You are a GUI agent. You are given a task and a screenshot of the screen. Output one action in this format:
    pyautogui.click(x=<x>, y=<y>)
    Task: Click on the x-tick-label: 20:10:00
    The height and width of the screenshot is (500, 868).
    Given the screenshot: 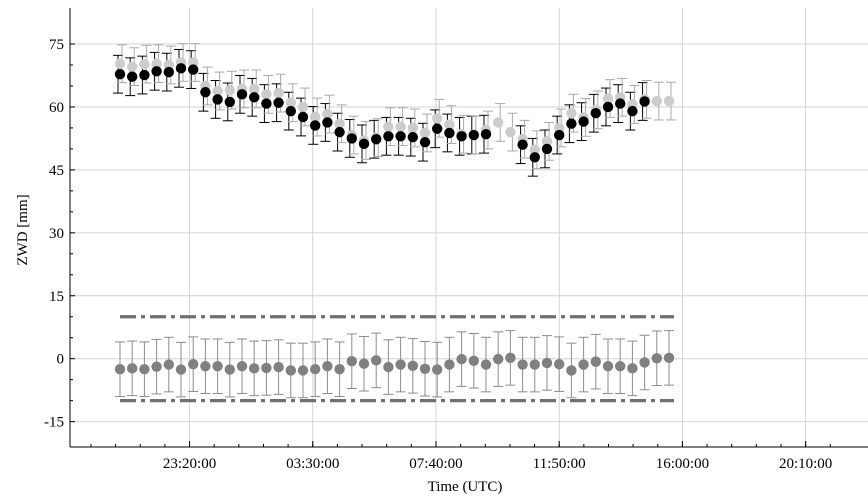 What is the action you would take?
    pyautogui.click(x=805, y=464)
    